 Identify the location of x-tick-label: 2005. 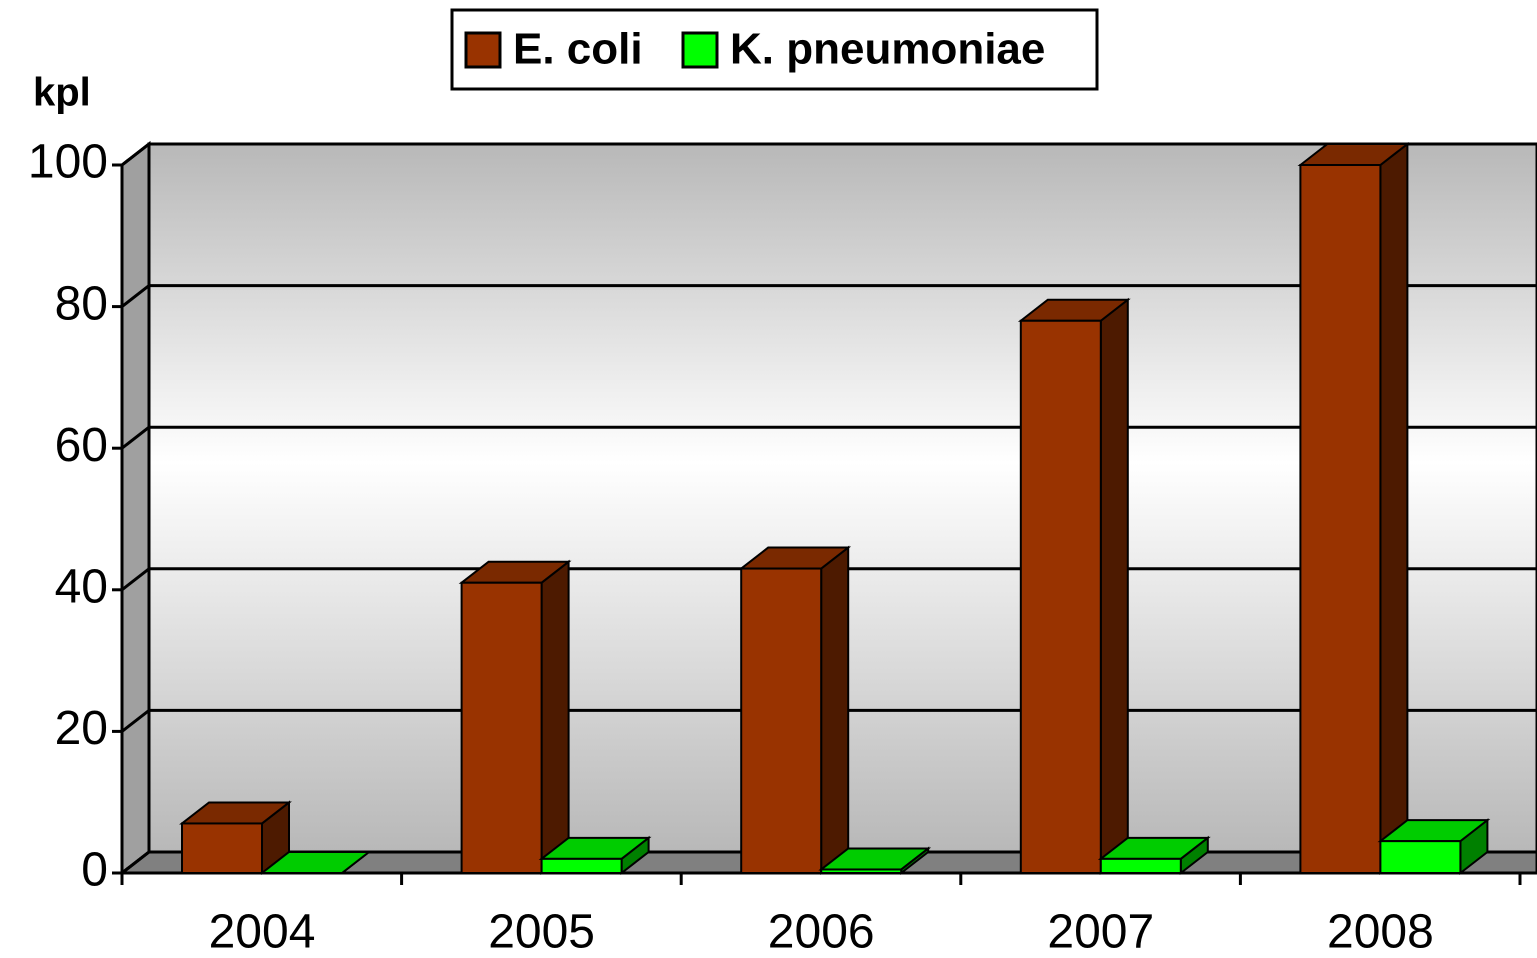
(541, 932).